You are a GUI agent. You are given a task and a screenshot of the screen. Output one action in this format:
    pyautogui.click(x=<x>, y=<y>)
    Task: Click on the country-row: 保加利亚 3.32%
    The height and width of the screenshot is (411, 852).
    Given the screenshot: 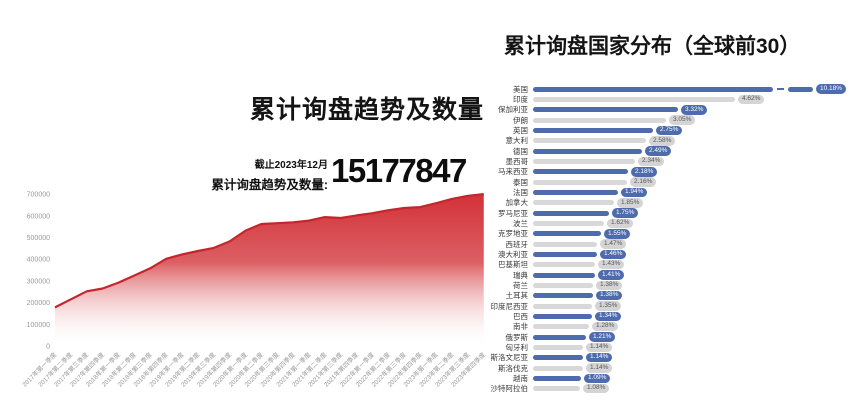 What is the action you would take?
    pyautogui.click(x=663, y=110)
    